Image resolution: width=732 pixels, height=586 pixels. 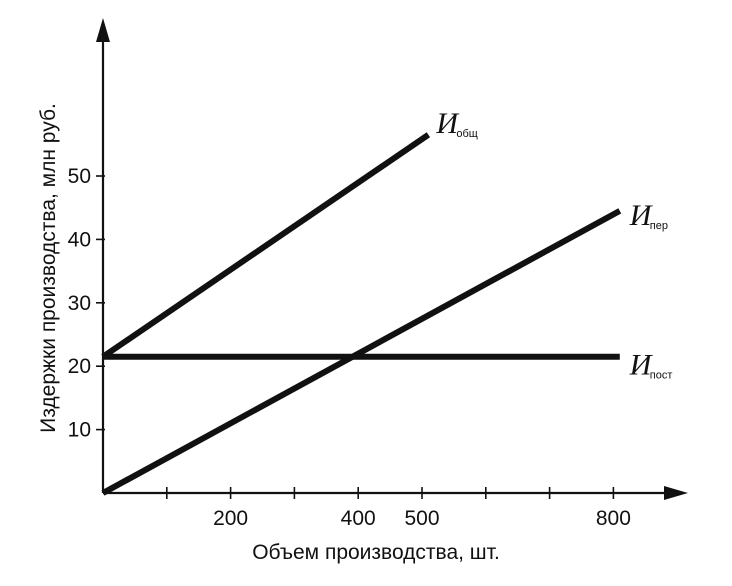 I want to click on x-tick-label: 500, so click(x=421, y=518).